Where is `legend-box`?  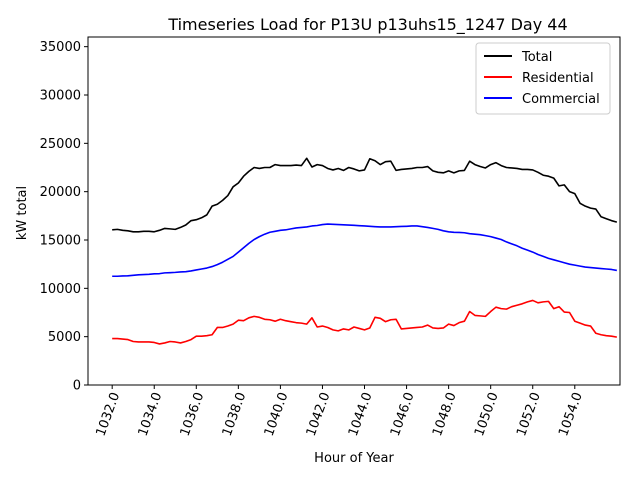 legend-box is located at coordinates (543, 78).